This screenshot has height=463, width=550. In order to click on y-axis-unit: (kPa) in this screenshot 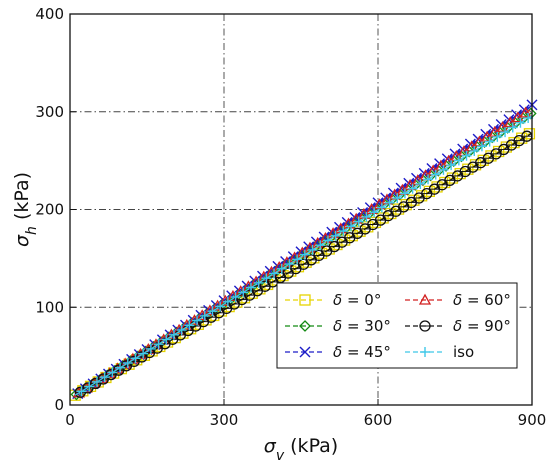, I will do `click(22, 199)`.